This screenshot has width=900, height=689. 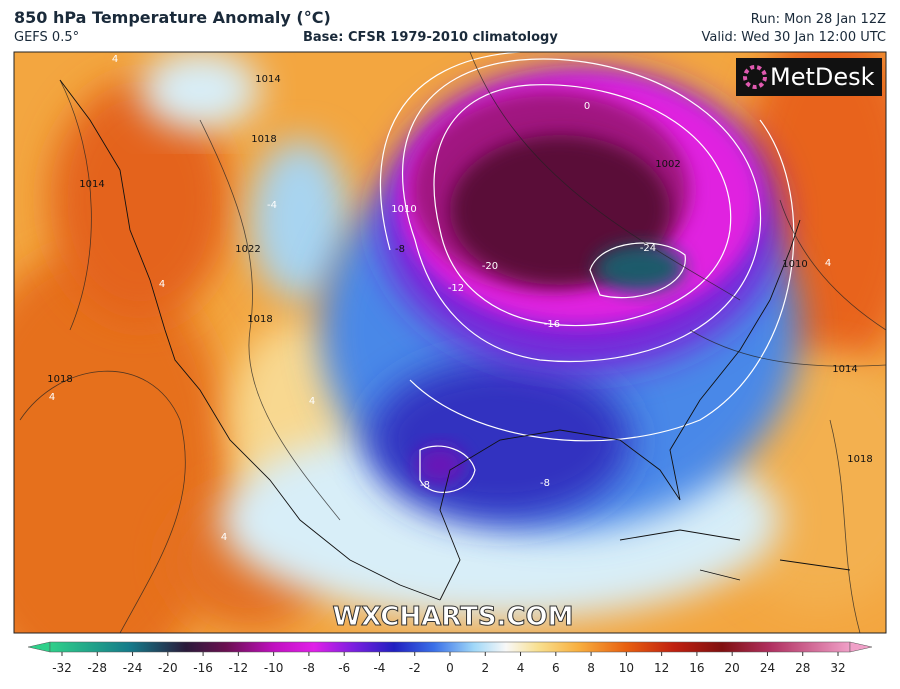 I want to click on colorbar-tick-label: -32, so click(x=62, y=668).